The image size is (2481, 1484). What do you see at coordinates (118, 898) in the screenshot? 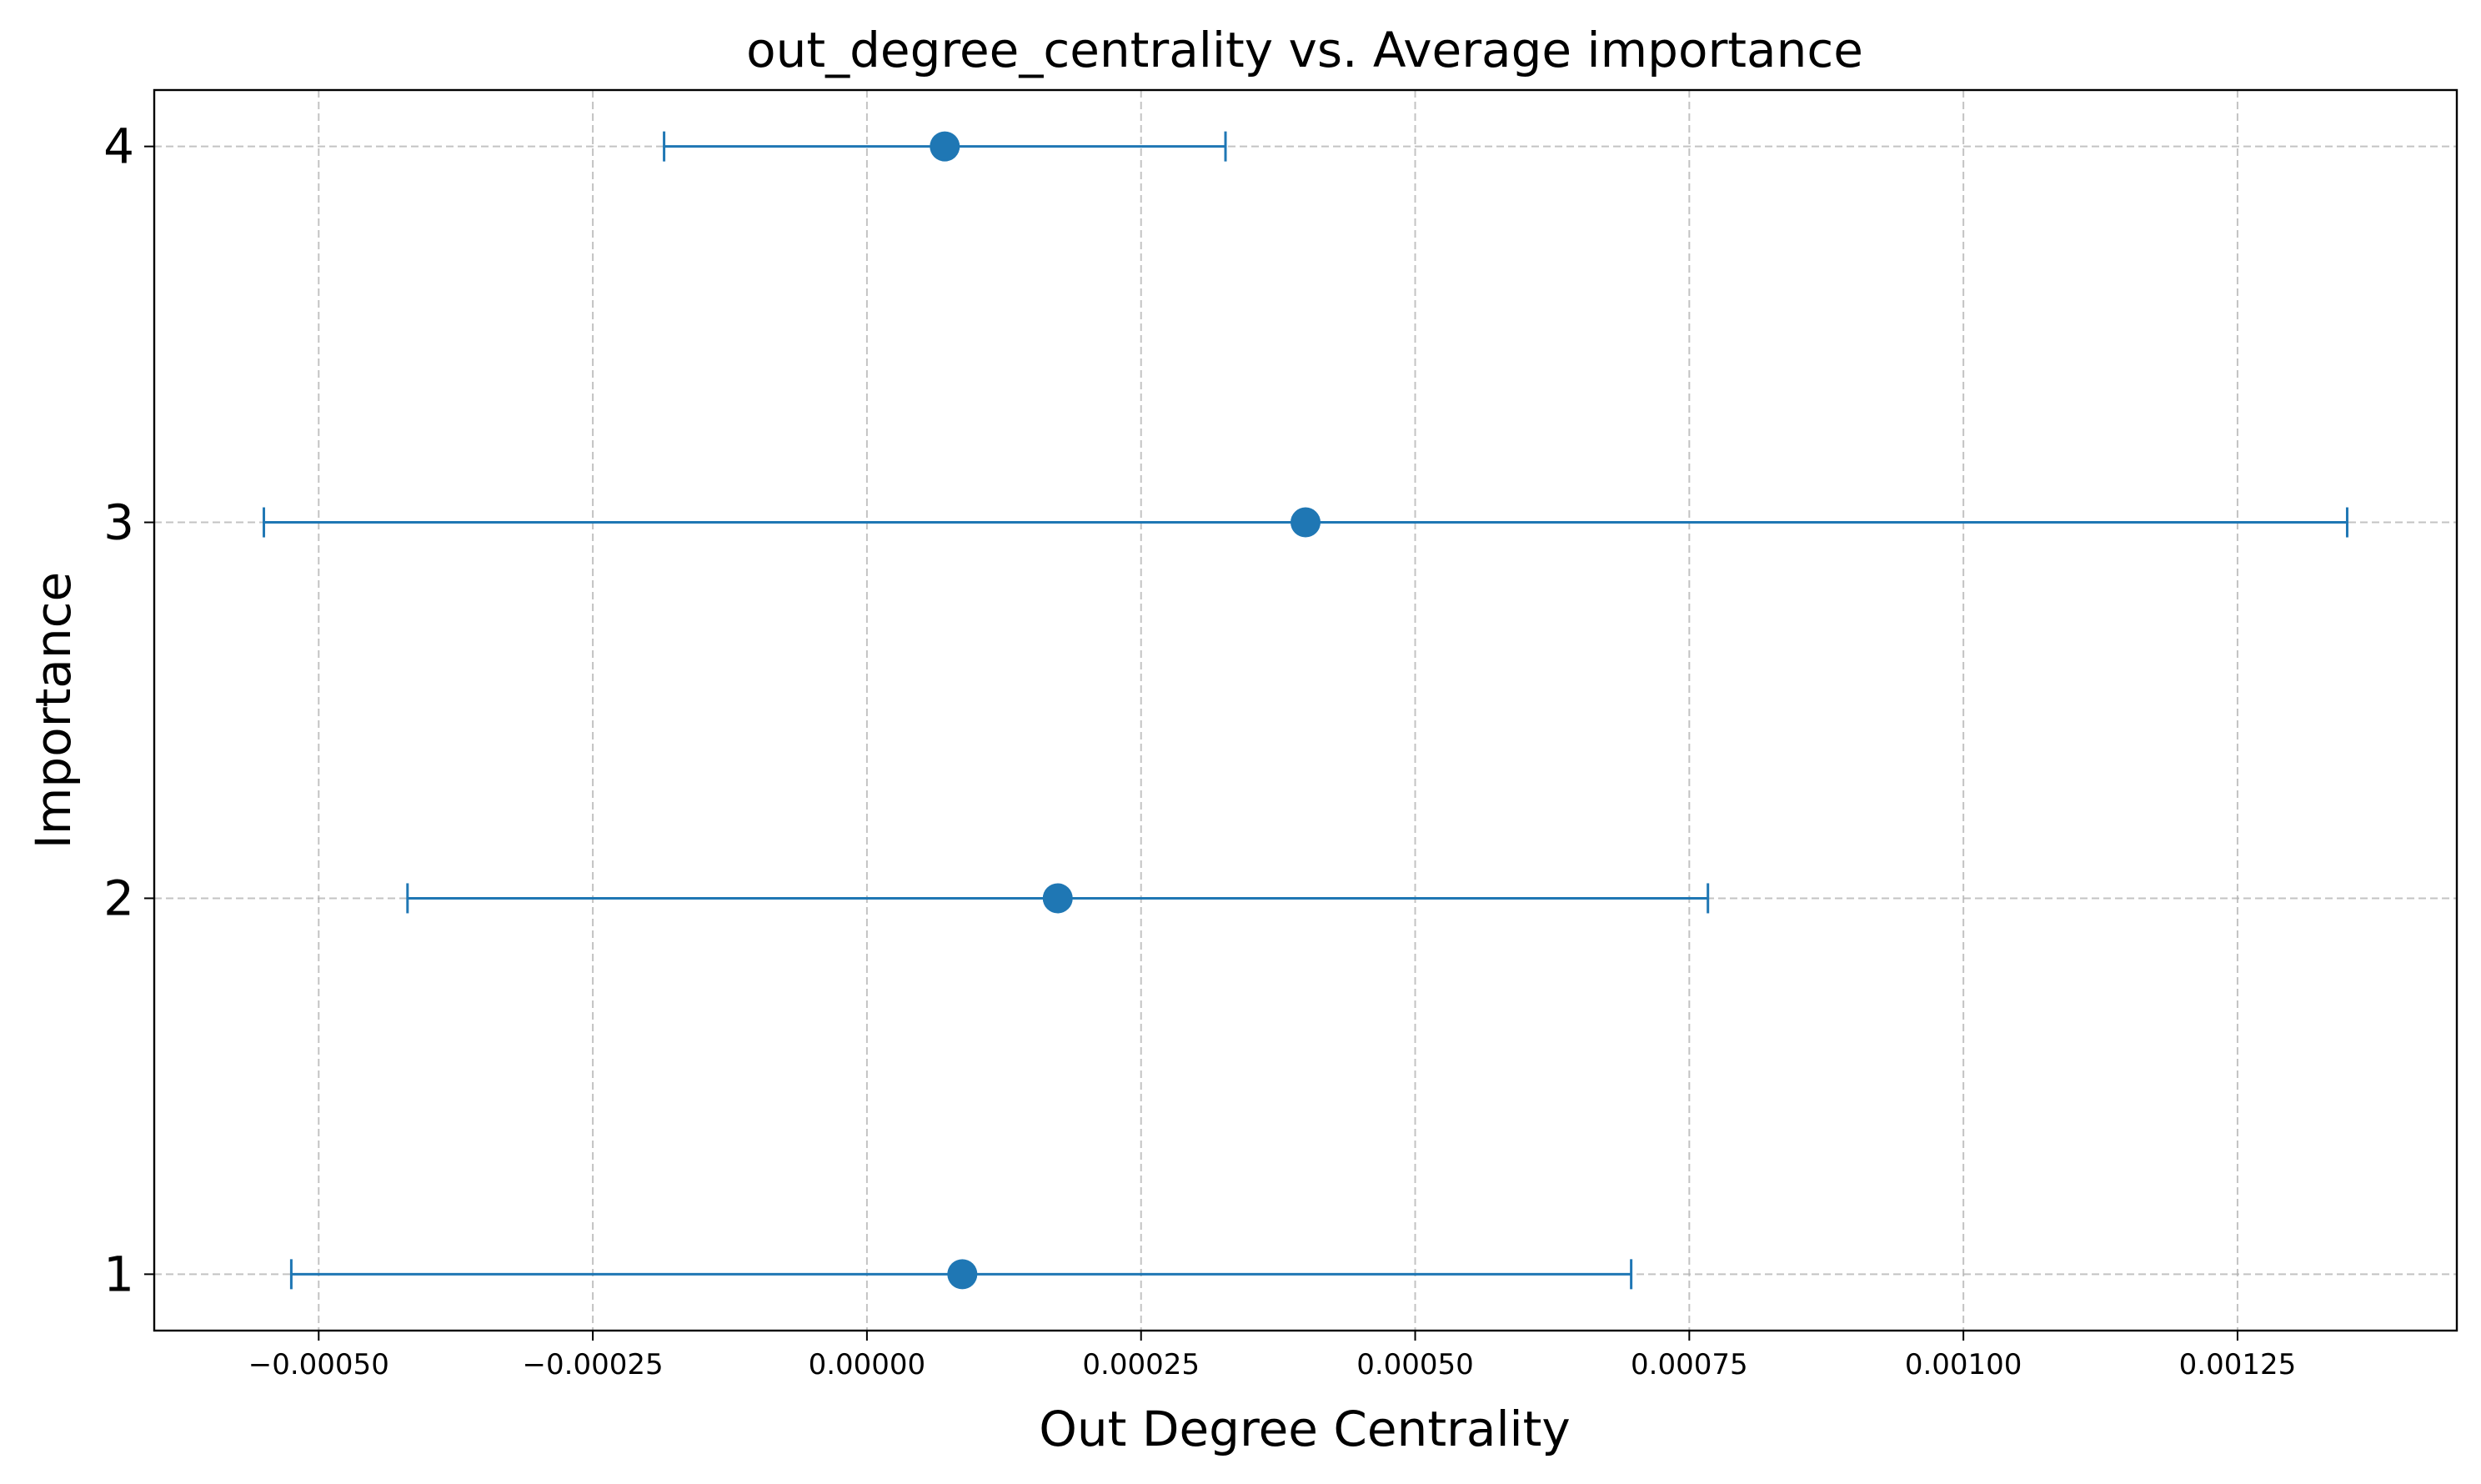
I see `y-tick-label: 2` at bounding box center [118, 898].